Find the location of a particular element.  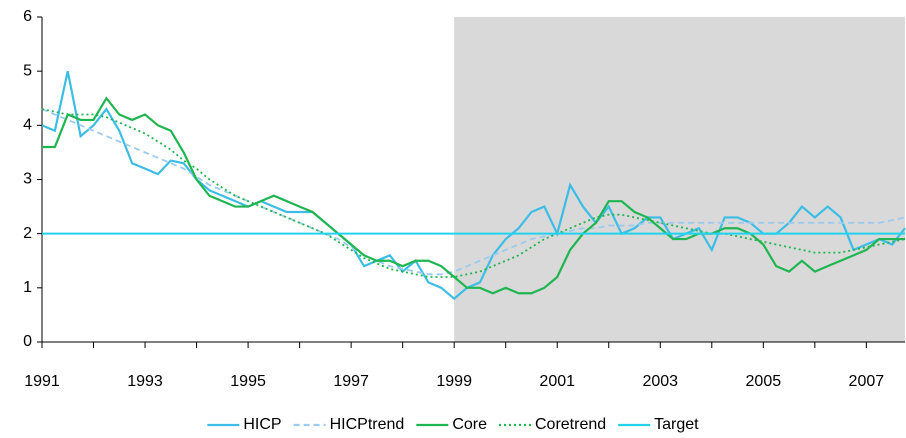

y-tick-label: 3 is located at coordinates (27, 179).